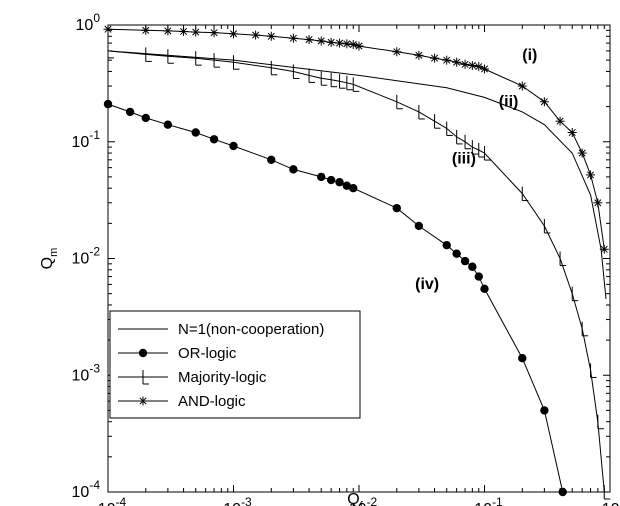  I want to click on legend-label: Majority-logic, so click(222, 377).